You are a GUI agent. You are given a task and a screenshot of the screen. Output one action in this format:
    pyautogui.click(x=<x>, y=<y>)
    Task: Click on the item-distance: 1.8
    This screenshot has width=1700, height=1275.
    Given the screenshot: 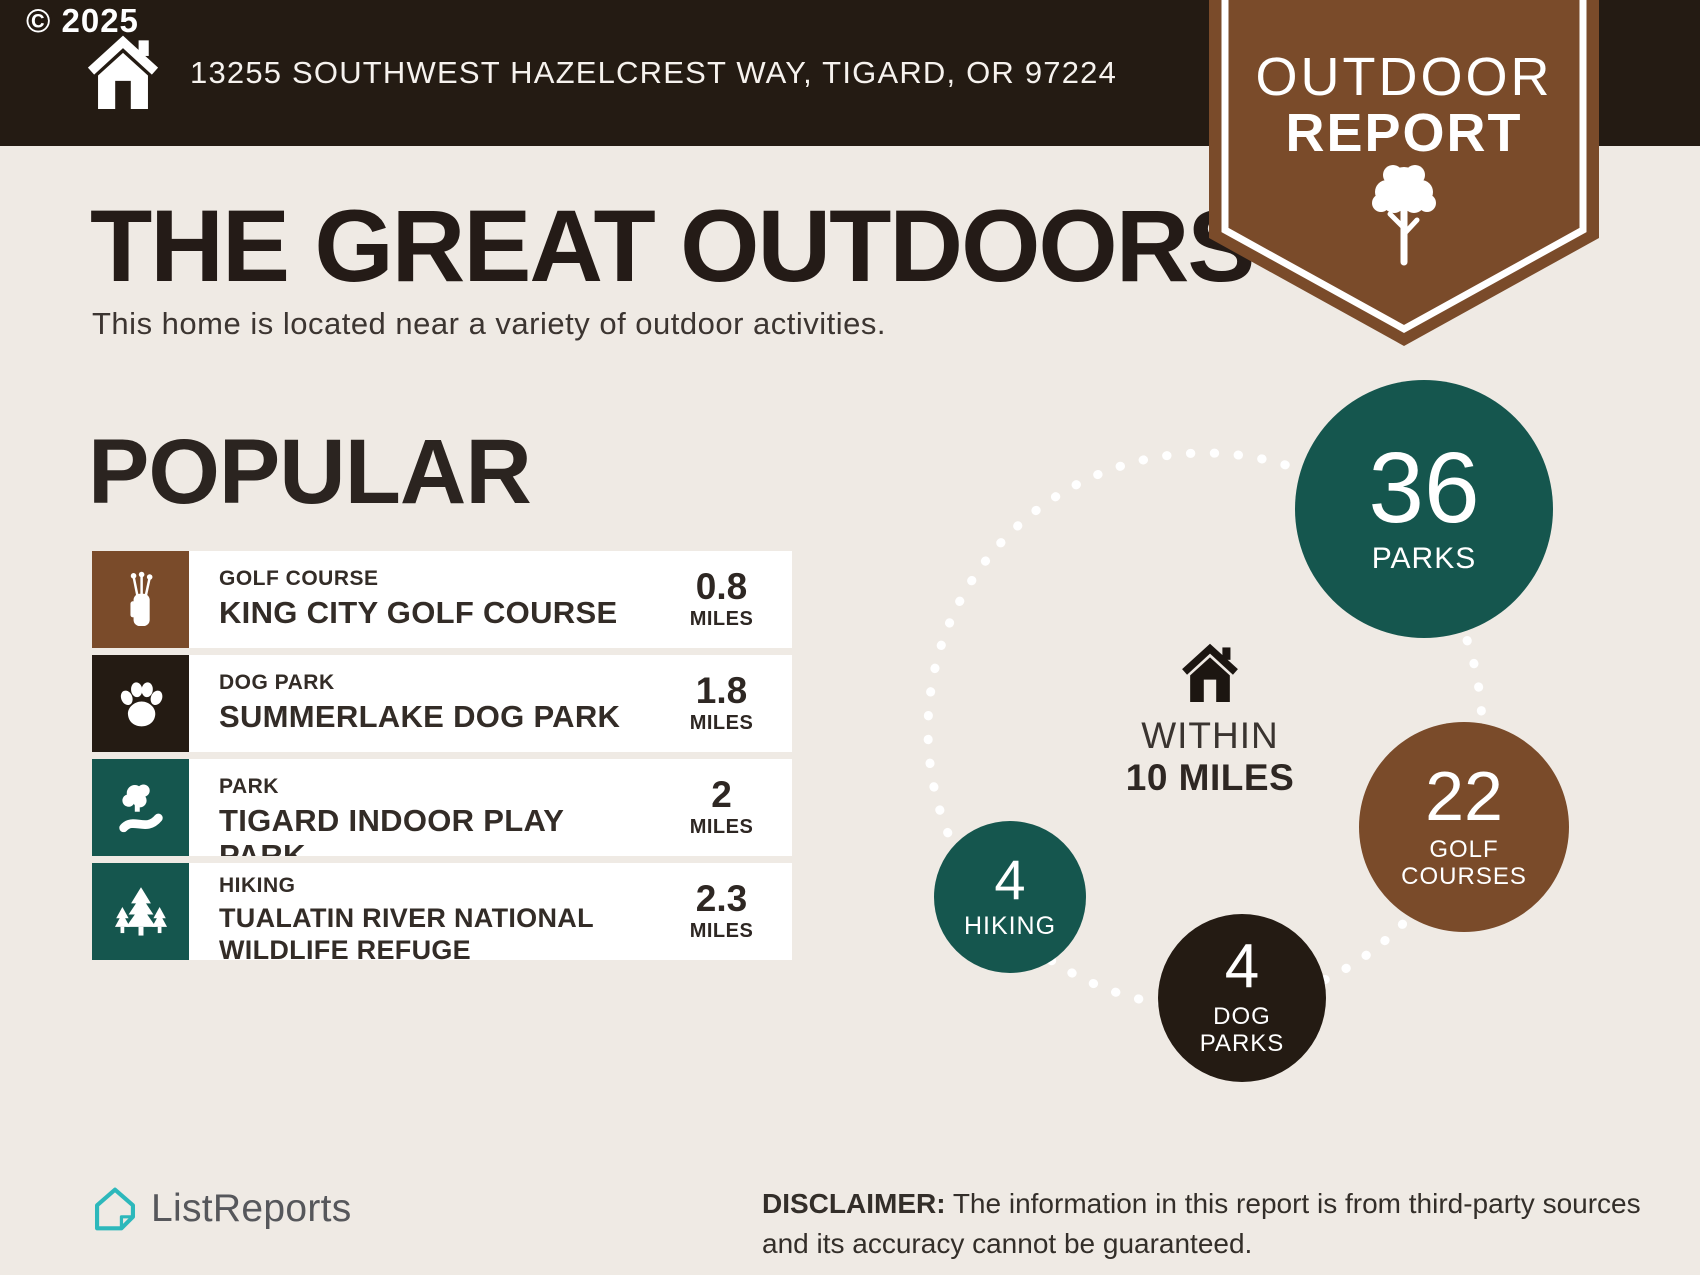 What is the action you would take?
    pyautogui.click(x=721, y=690)
    